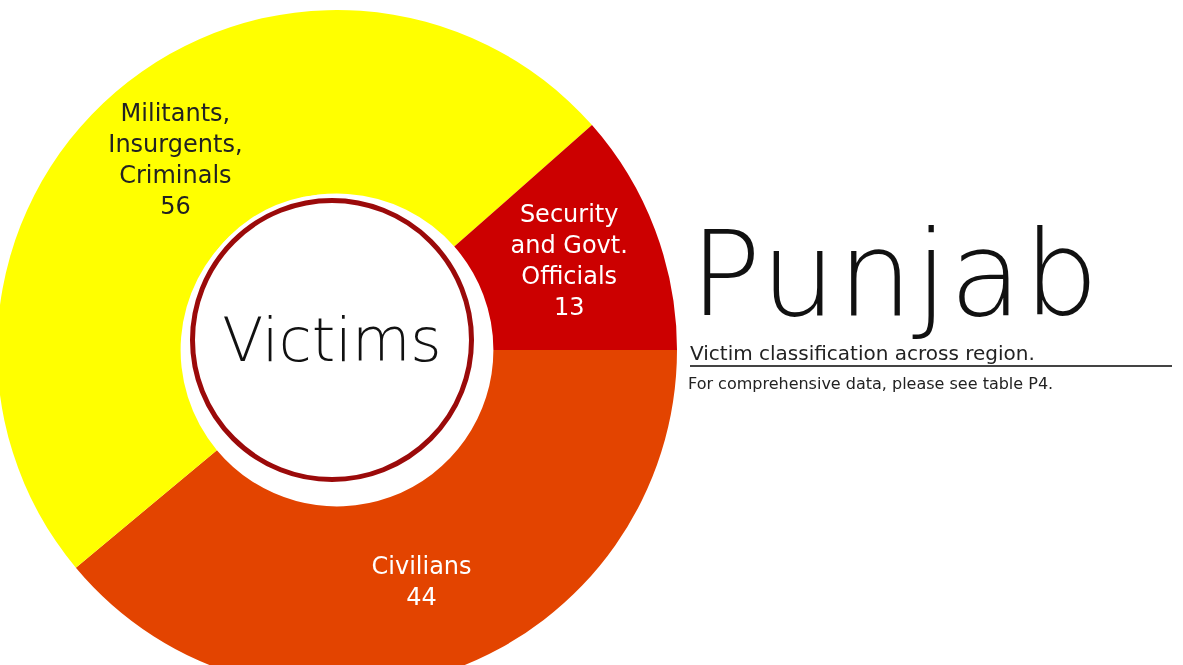  I want to click on slice-label: Security and Govt. Officials, so click(569, 244).